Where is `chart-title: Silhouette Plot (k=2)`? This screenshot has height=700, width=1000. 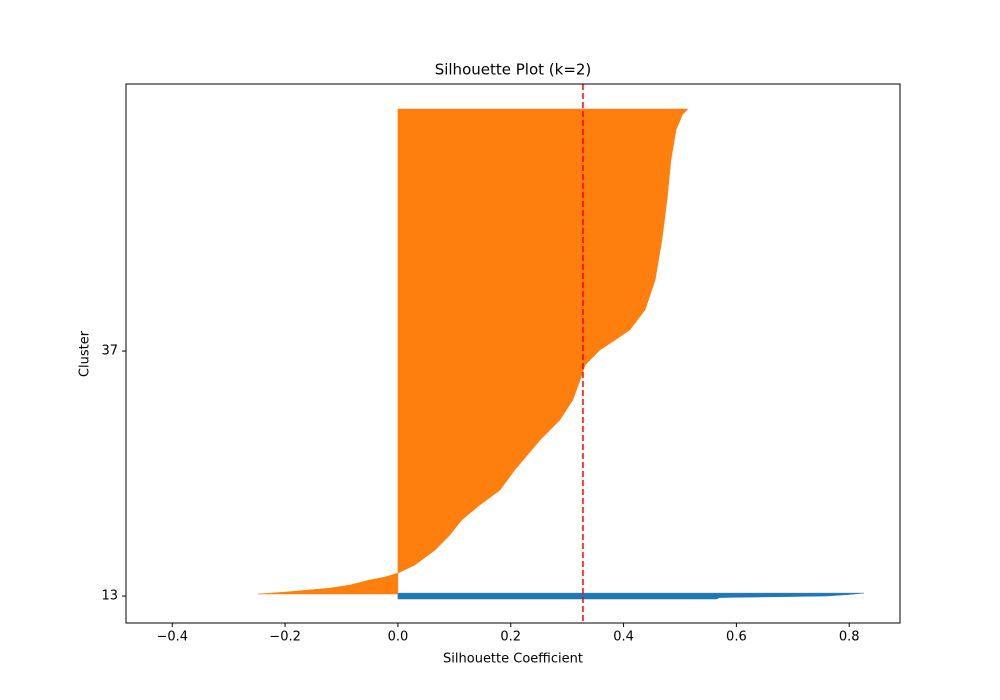 chart-title: Silhouette Plot (k=2) is located at coordinates (513, 70).